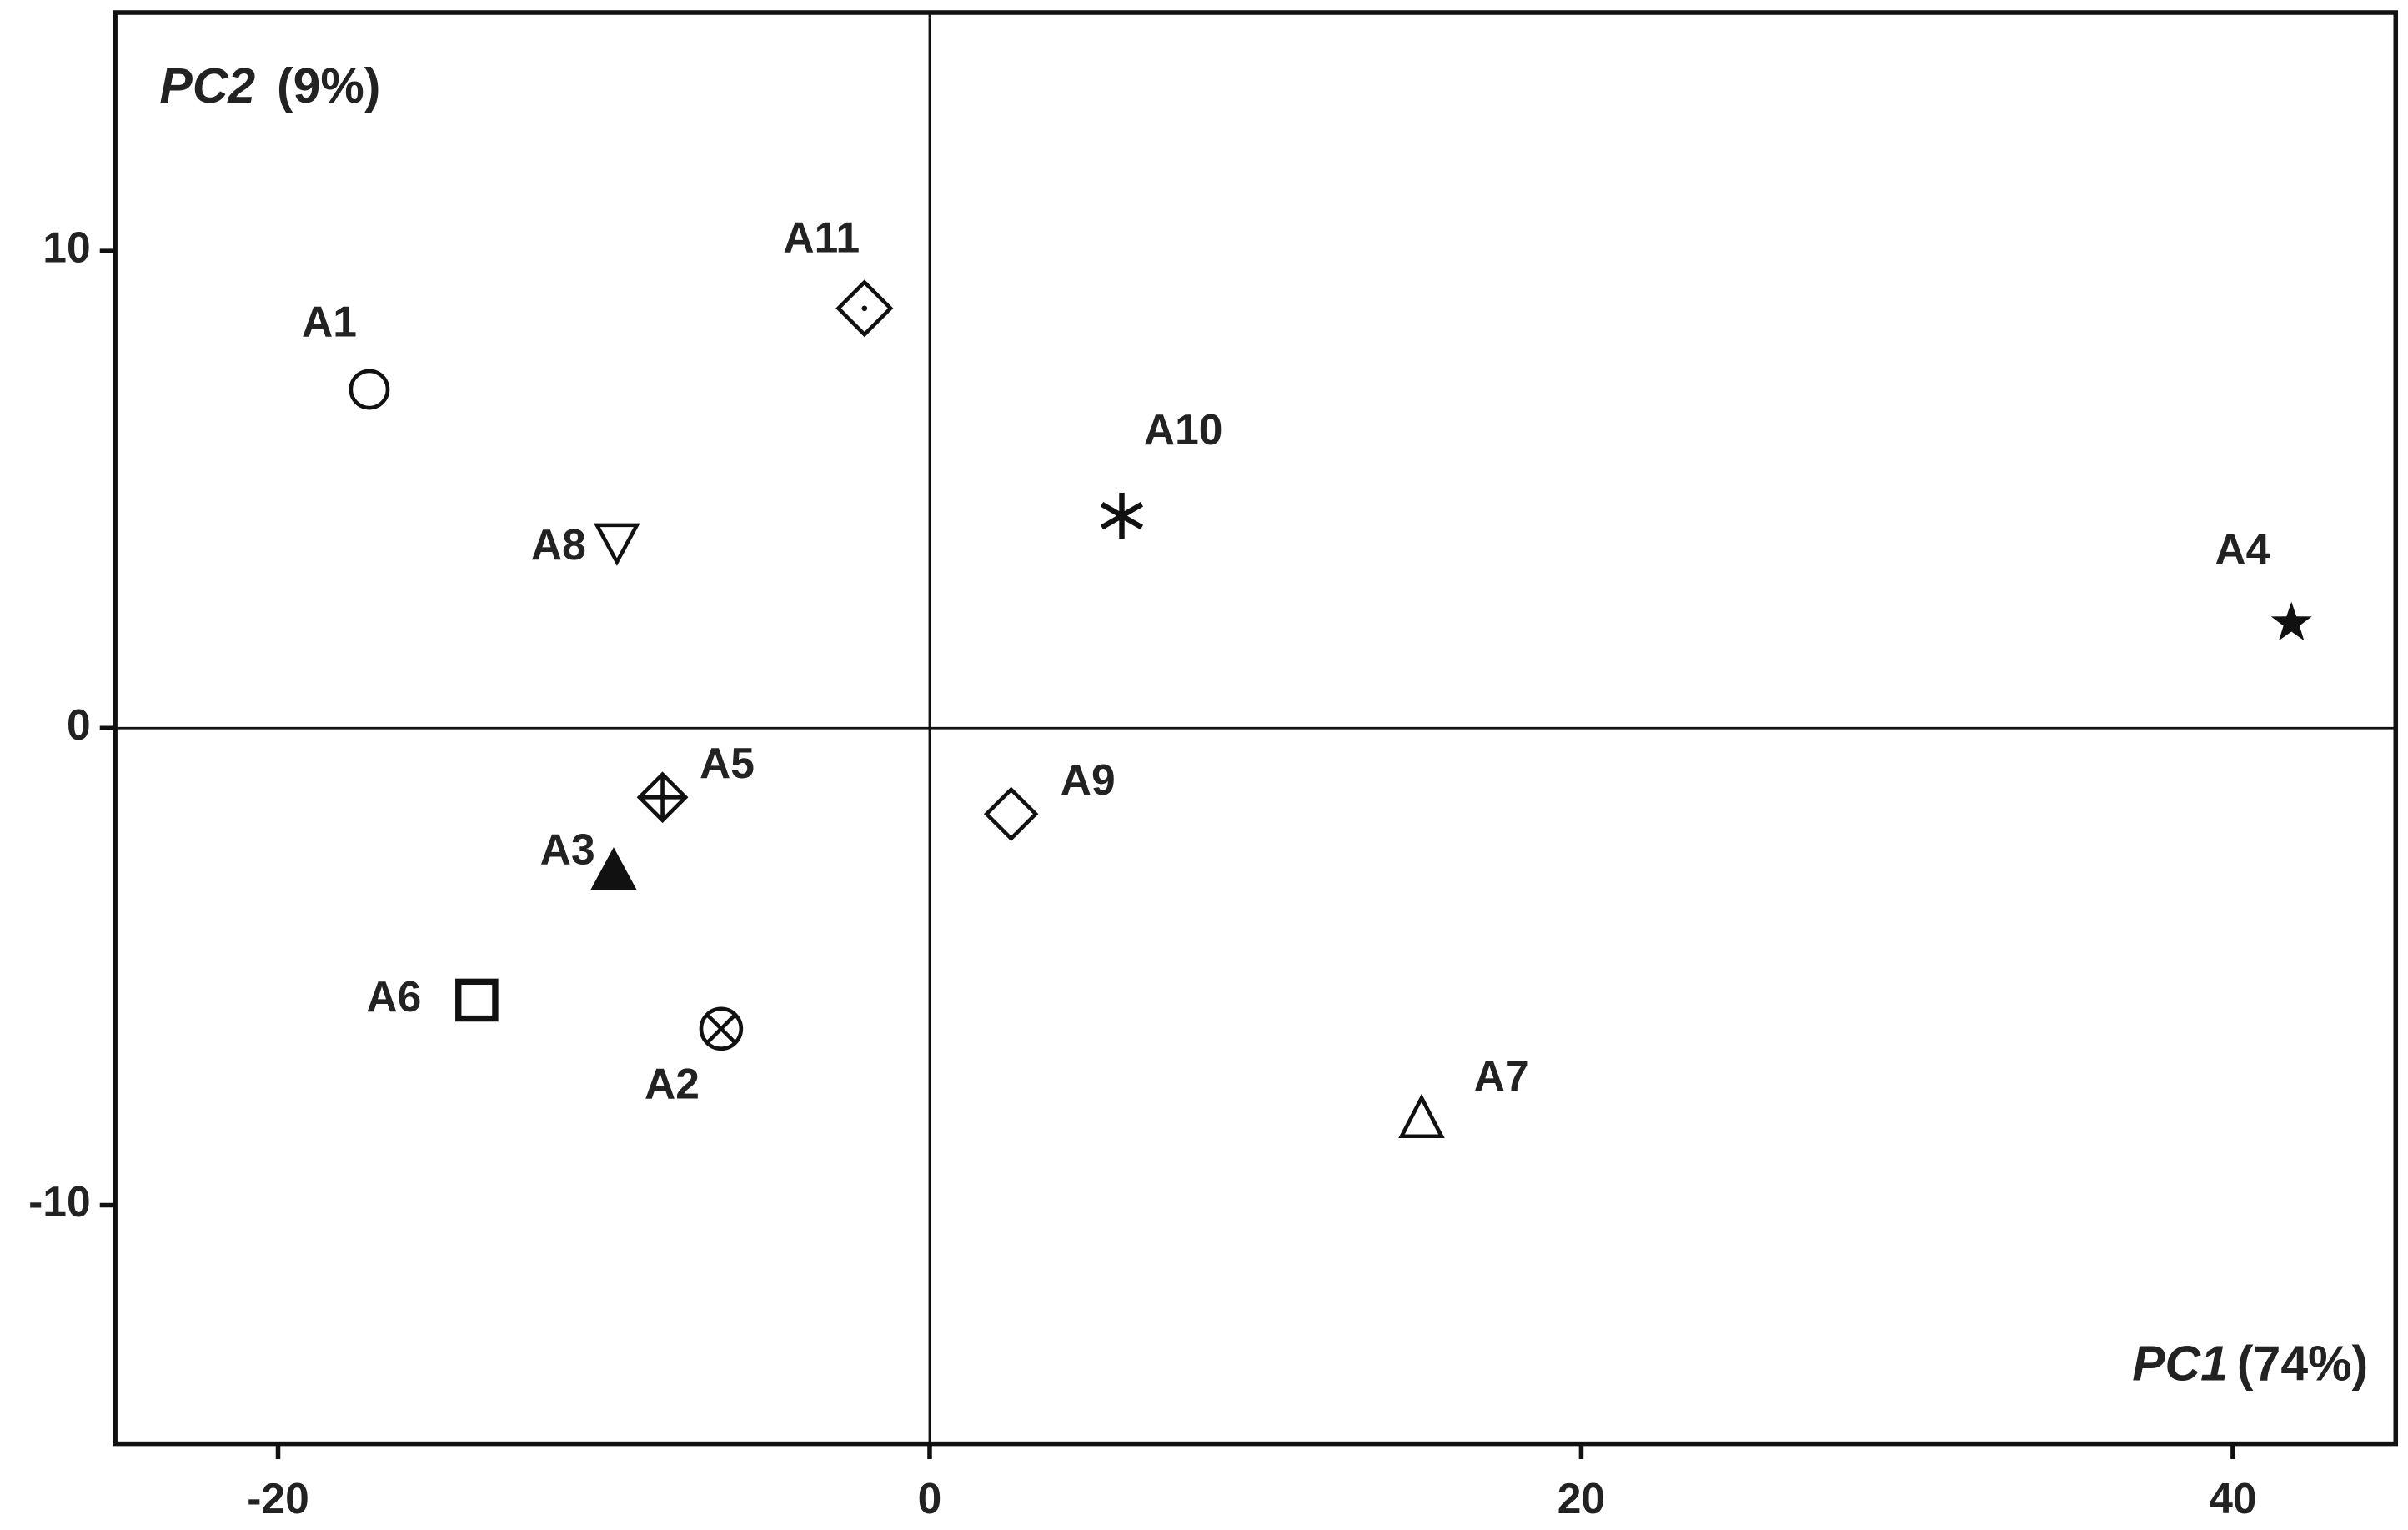  What do you see at coordinates (270, 86) in the screenshot?
I see `y-axis-title: PC2 (9%)` at bounding box center [270, 86].